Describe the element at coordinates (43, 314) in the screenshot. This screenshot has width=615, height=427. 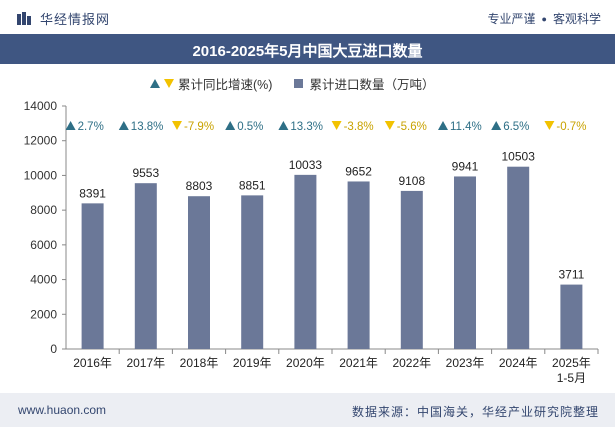
I see `y-tick-label: 2000` at that location.